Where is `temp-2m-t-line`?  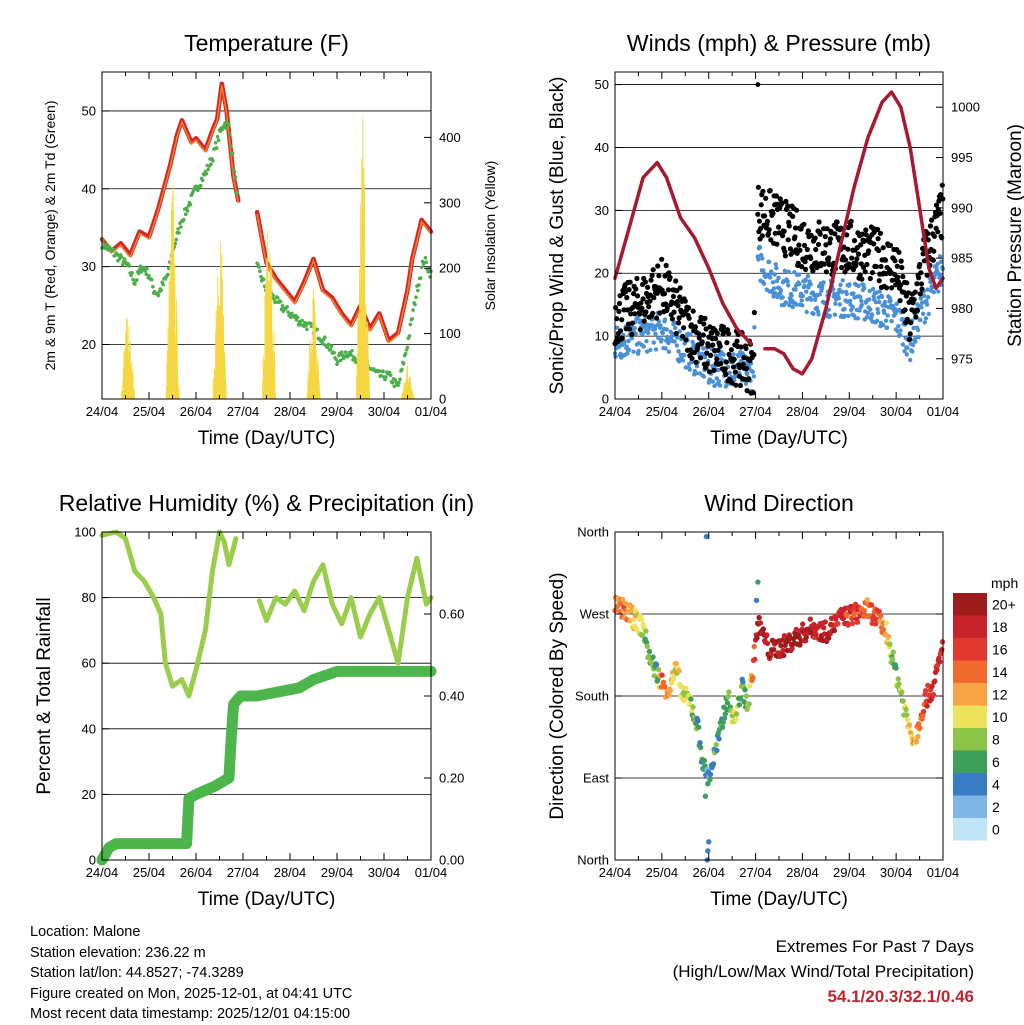
temp-2m-t-line is located at coordinates (344, 276).